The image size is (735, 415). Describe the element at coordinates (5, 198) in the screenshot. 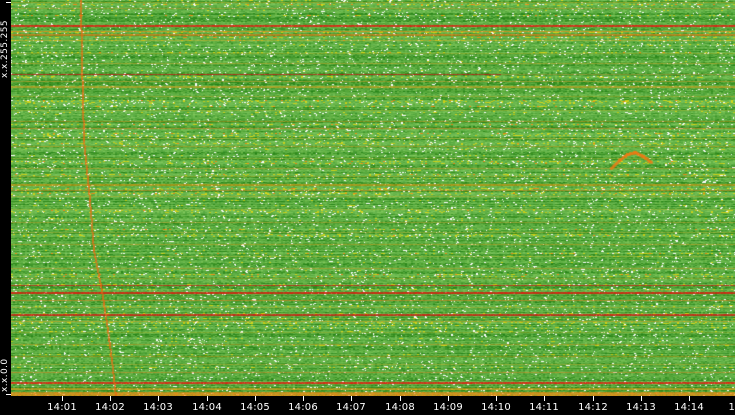

I see `y-axis: x.x.255.255 x.x.0.0` at that location.